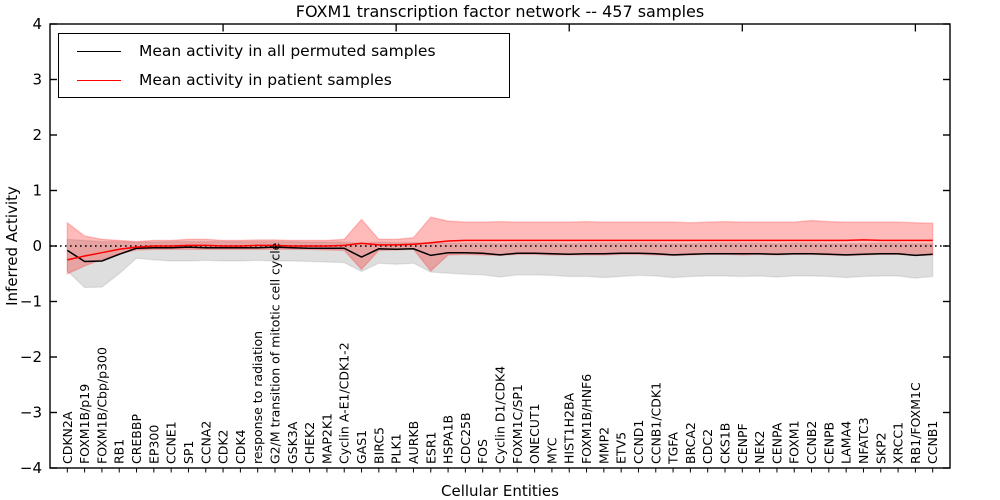 This screenshot has height=500, width=1000. Describe the element at coordinates (223, 446) in the screenshot. I see `x-tick-label: CDK2` at that location.